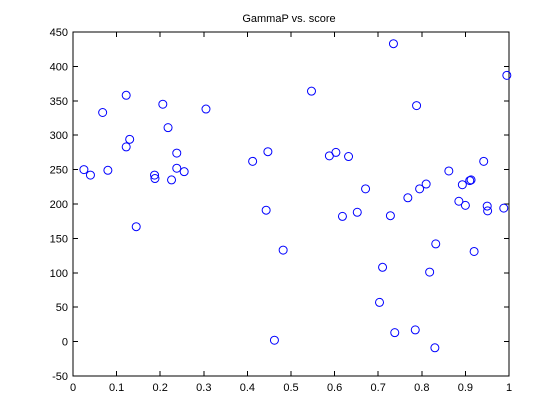 The image size is (560, 420). What do you see at coordinates (59, 239) in the screenshot?
I see `y-tick-label: 150` at bounding box center [59, 239].